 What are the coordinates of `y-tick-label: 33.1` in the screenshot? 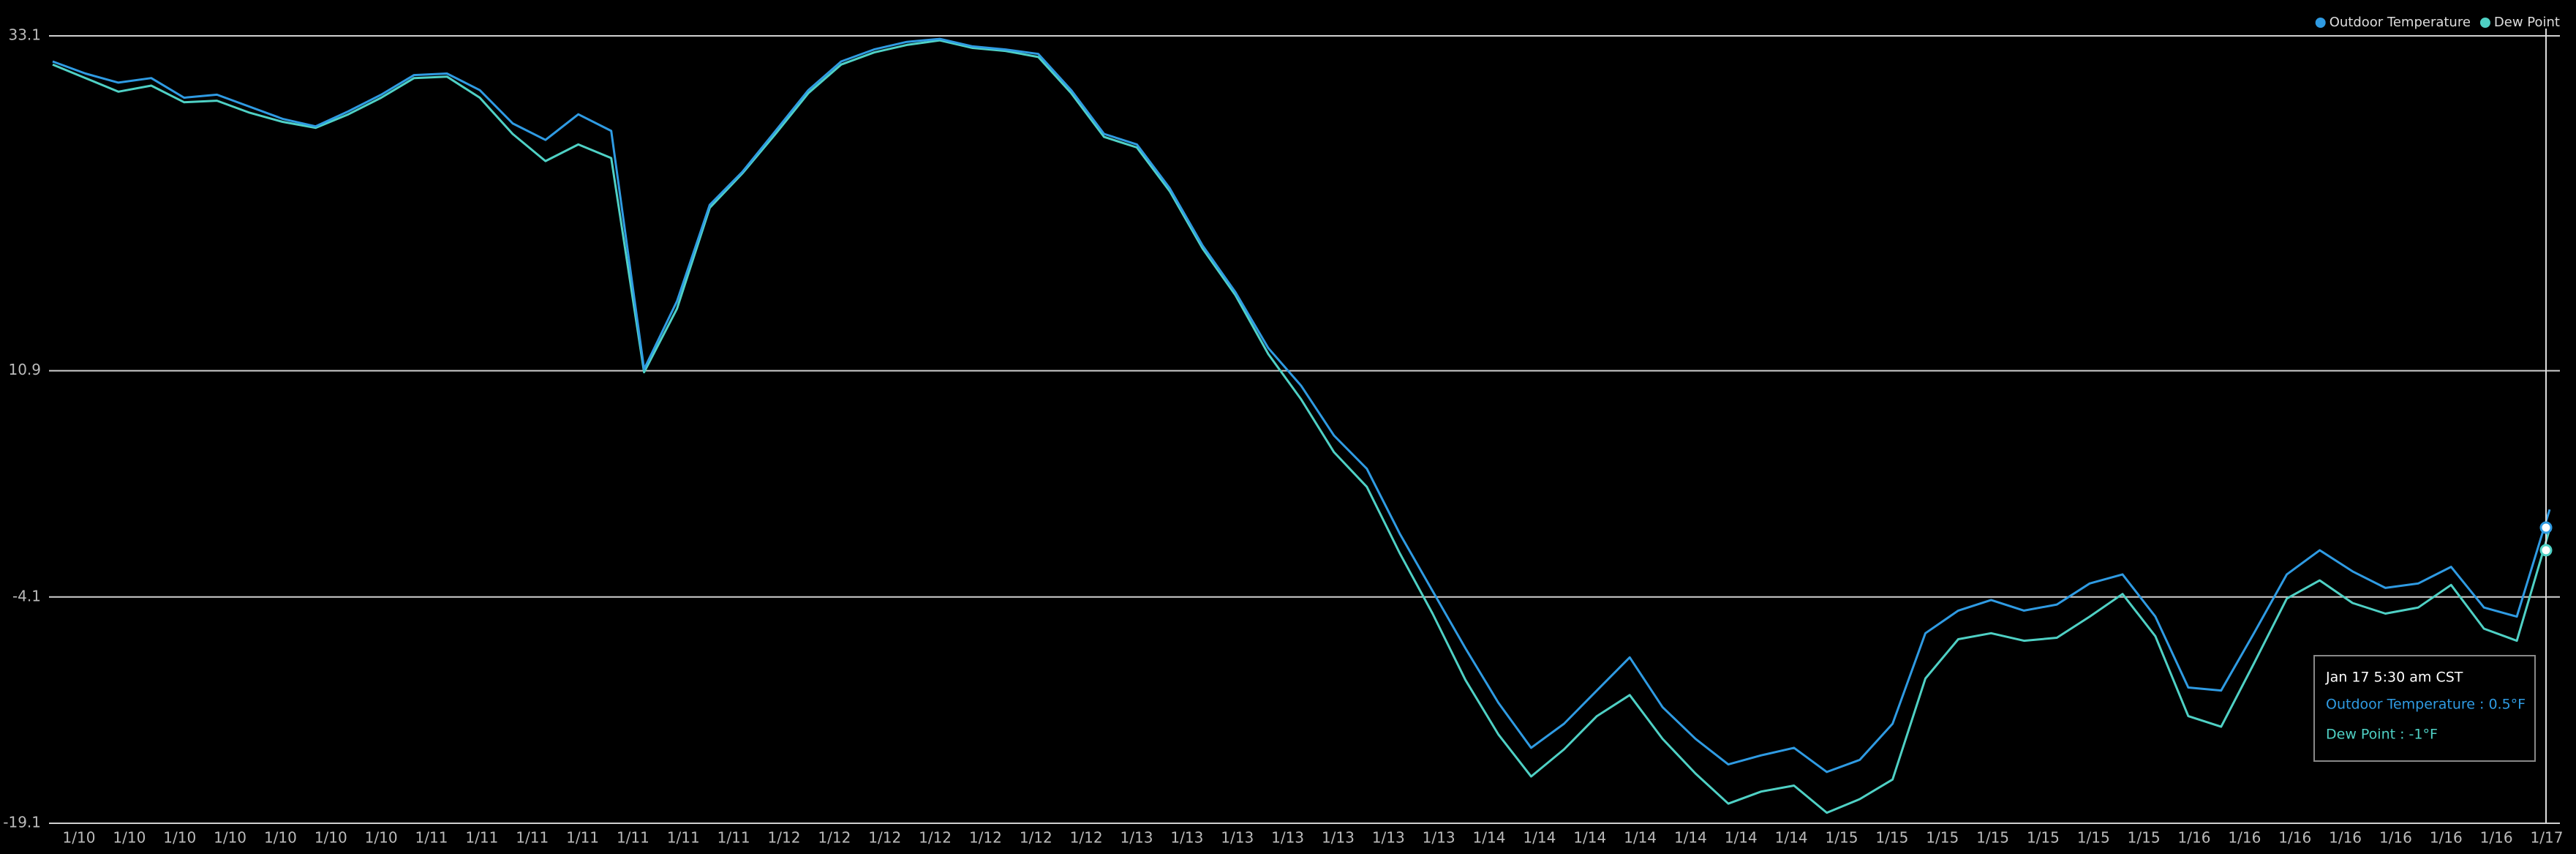 It's located at (24, 35).